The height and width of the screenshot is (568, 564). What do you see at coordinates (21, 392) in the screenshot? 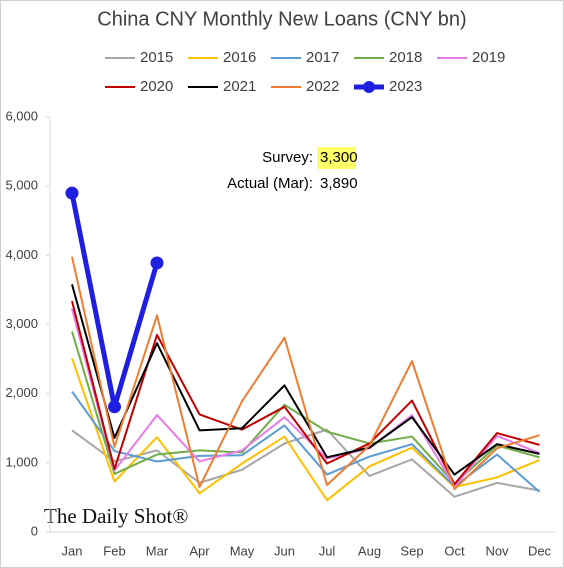
I see `y-tick-label: 2,000` at bounding box center [21, 392].